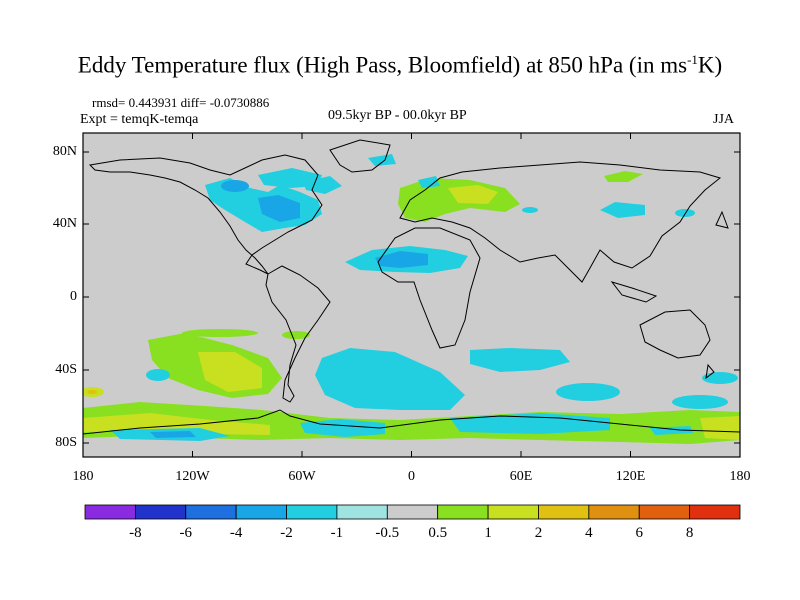 The height and width of the screenshot is (600, 800). Describe the element at coordinates (66, 442) in the screenshot. I see `latitude-tick-label: 80S` at that location.